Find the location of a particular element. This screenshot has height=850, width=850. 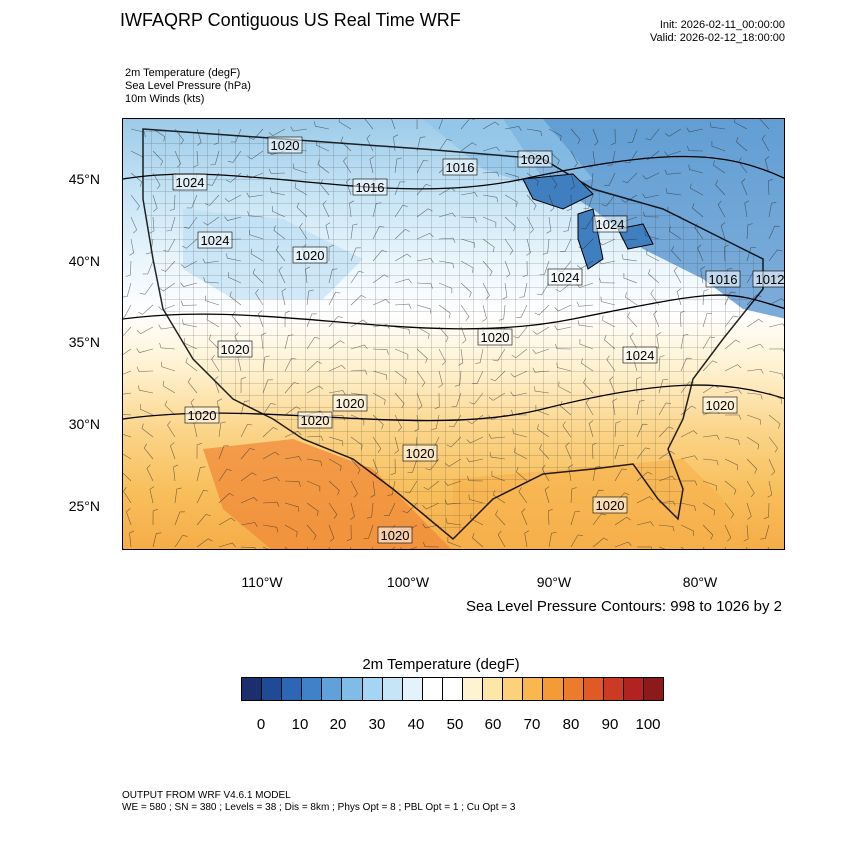

colorbar-tick-label: 30 is located at coordinates (377, 724).